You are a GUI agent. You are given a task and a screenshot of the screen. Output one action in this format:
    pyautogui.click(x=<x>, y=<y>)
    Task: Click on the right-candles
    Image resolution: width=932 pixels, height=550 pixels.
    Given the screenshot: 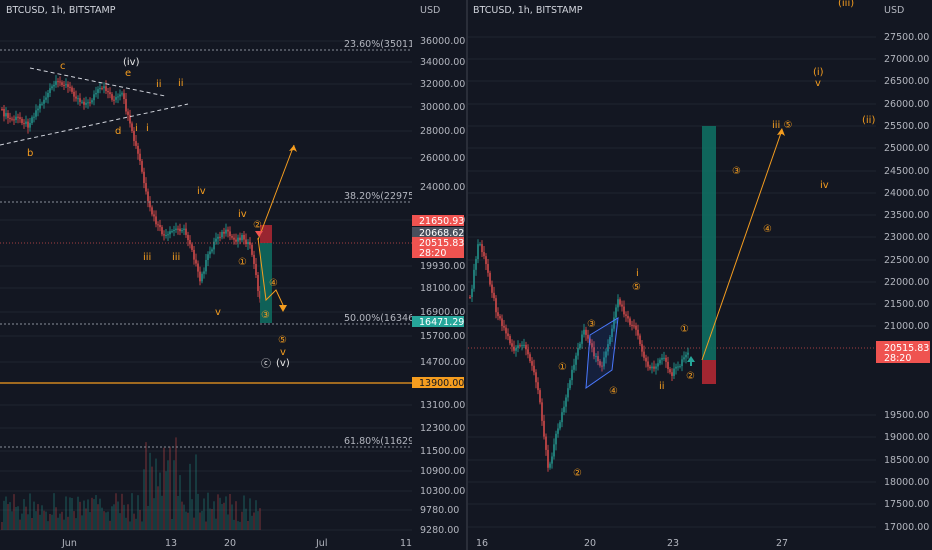 What is the action you would take?
    pyautogui.click(x=579, y=355)
    